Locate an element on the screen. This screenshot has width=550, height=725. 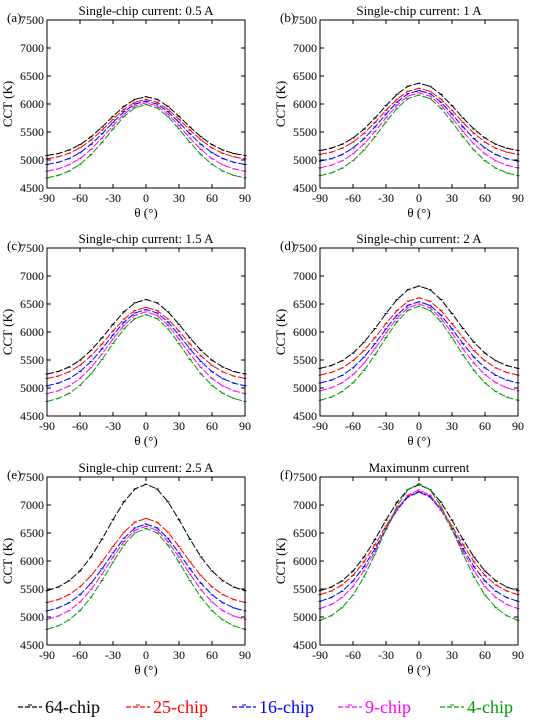
panel-label: (f) is located at coordinates (286, 474).